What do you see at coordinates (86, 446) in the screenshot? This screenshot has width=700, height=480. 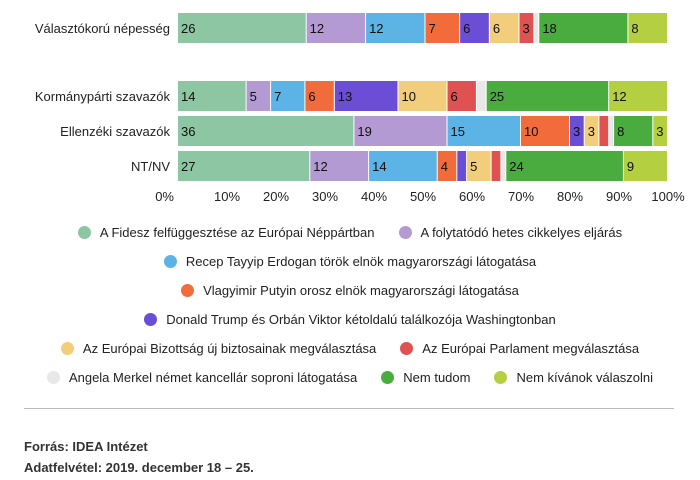 I see `source-text: Forrás: IDEA Intézet` at bounding box center [86, 446].